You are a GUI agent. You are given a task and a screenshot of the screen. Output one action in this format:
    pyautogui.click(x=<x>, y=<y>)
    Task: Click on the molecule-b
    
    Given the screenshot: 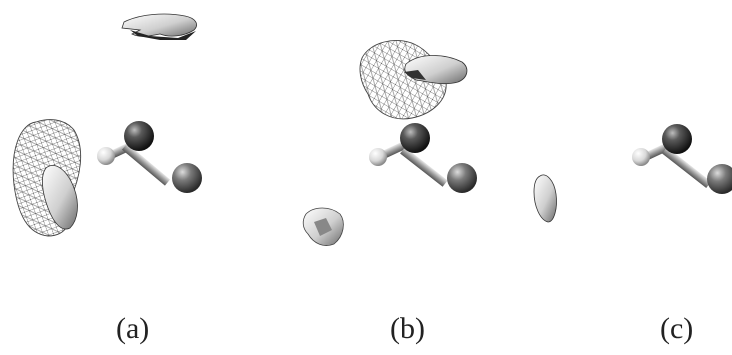 What is the action you would take?
    pyautogui.click(x=423, y=158)
    